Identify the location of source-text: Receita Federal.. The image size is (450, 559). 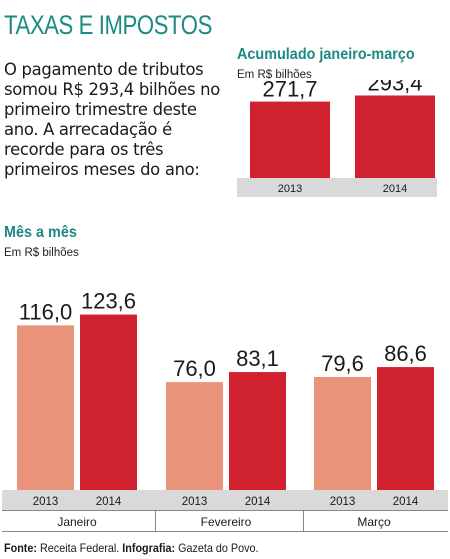
(80, 548).